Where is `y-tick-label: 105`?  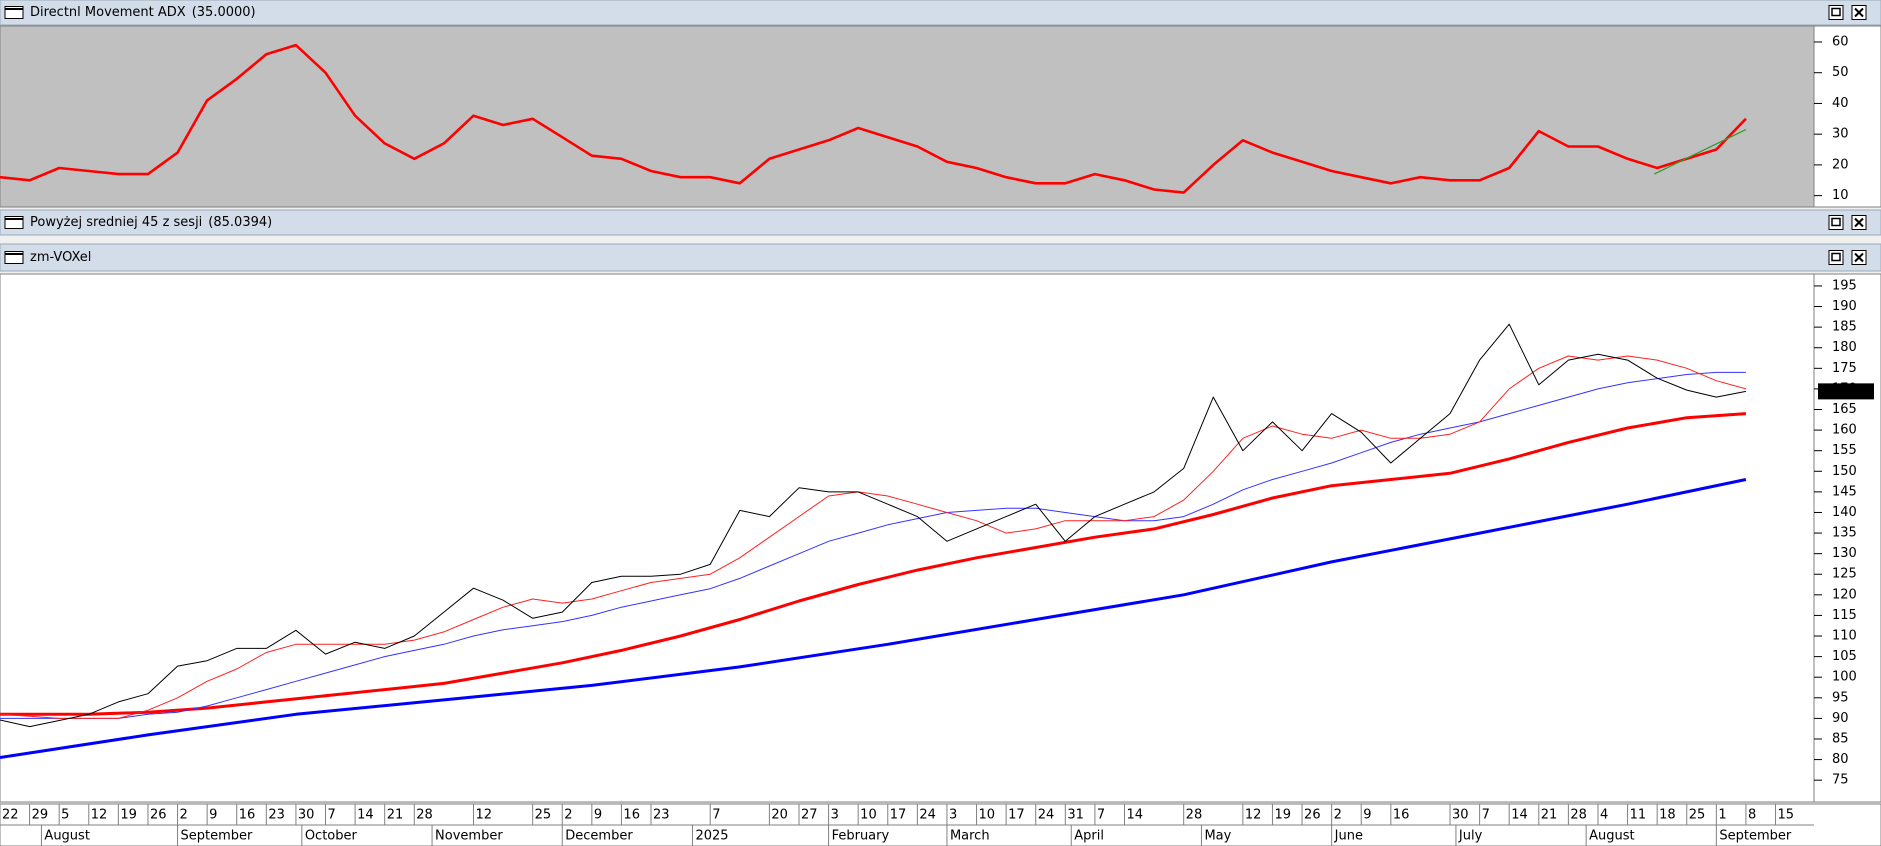
y-tick-label: 105 is located at coordinates (1844, 656).